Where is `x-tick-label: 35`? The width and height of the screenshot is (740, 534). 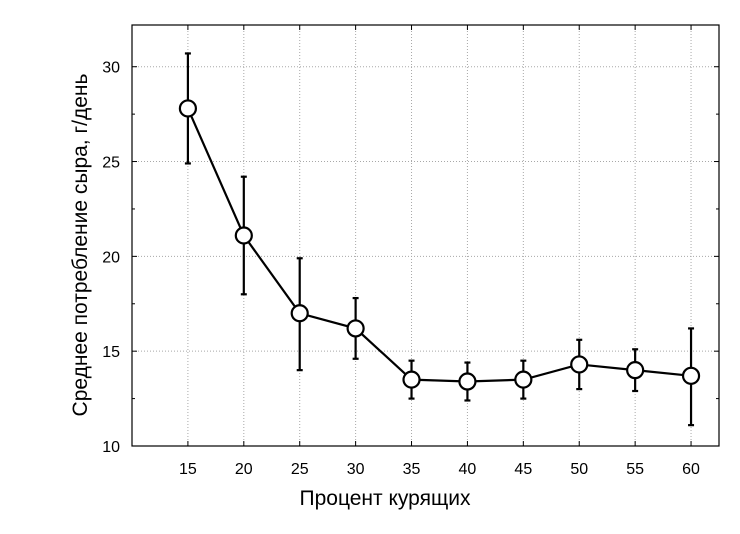
x-tick-label: 35 is located at coordinates (412, 469).